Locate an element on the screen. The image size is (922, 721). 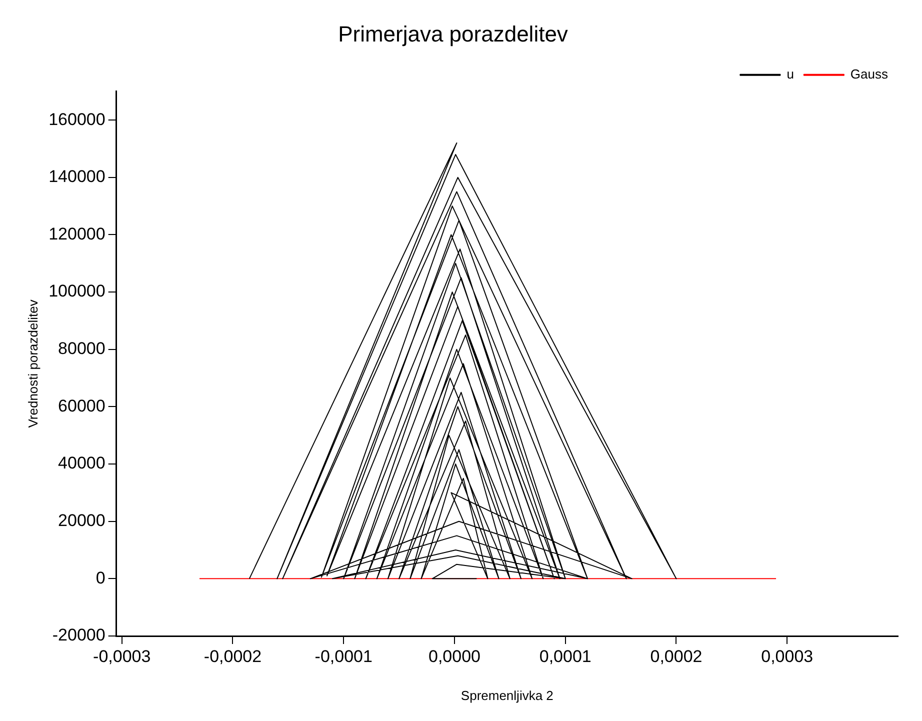
x-tick-label: 0,0000 is located at coordinates (454, 656).